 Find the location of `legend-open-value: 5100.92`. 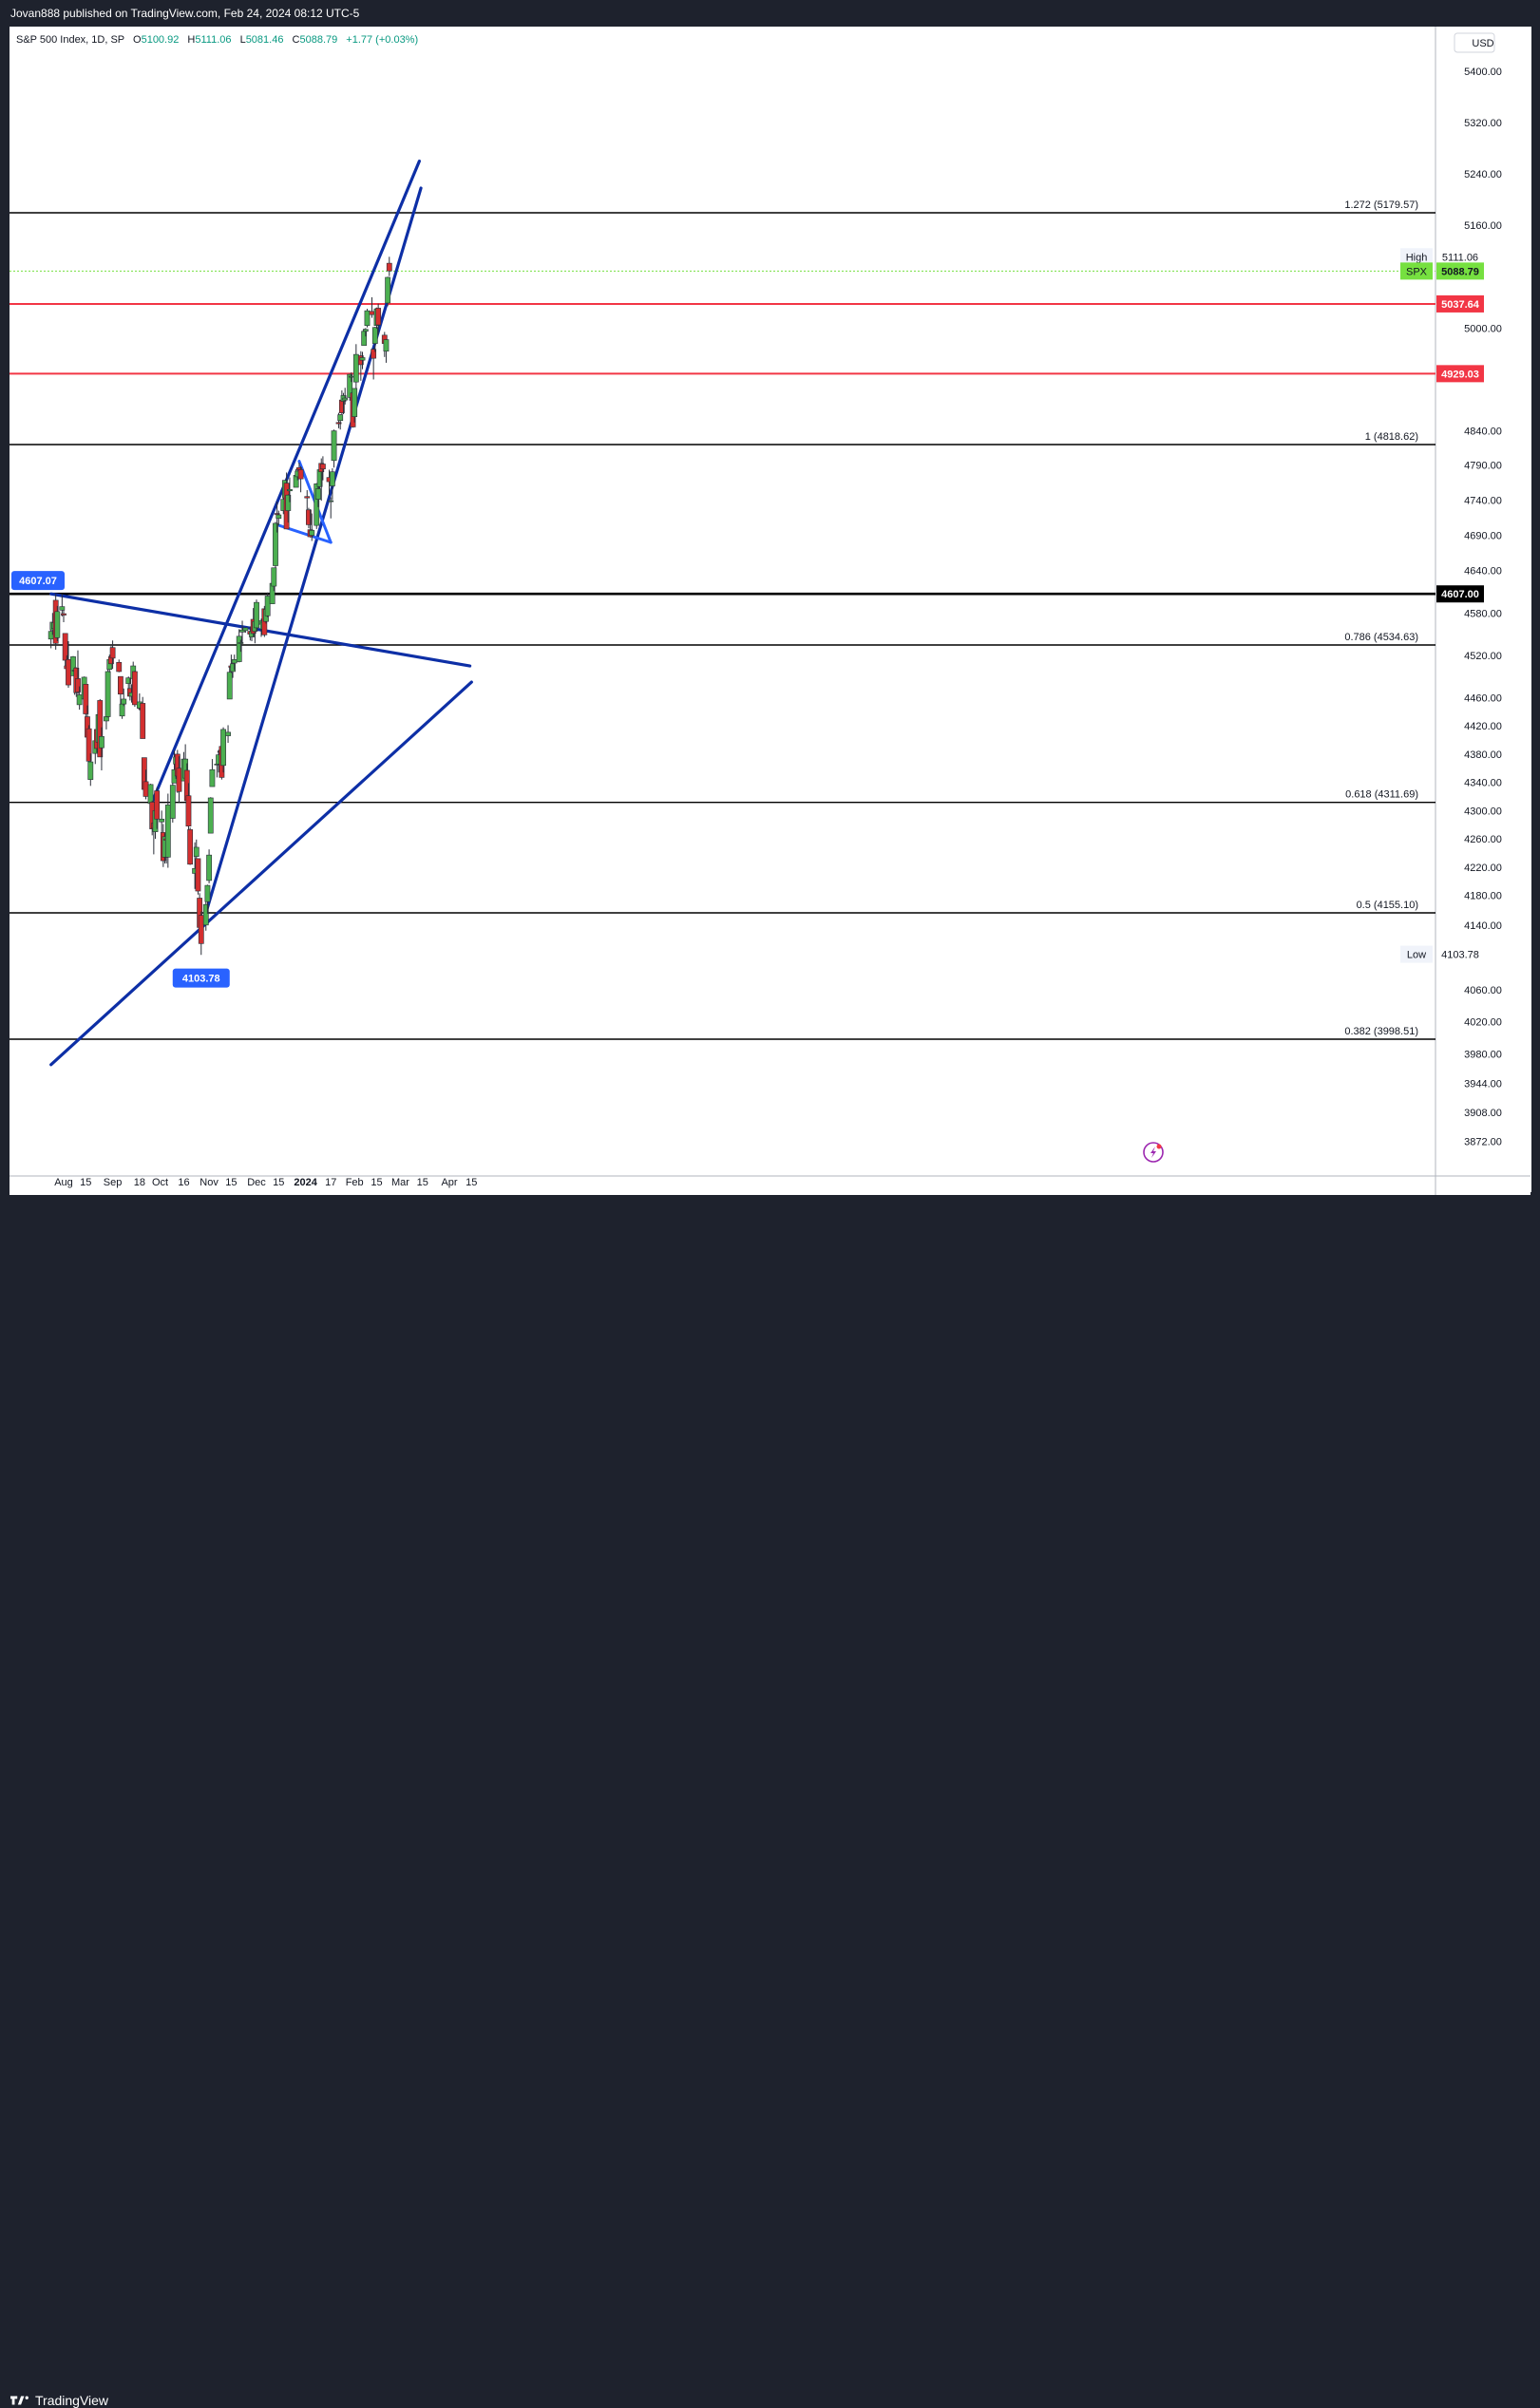

legend-open-value: 5100.92 is located at coordinates (161, 40).